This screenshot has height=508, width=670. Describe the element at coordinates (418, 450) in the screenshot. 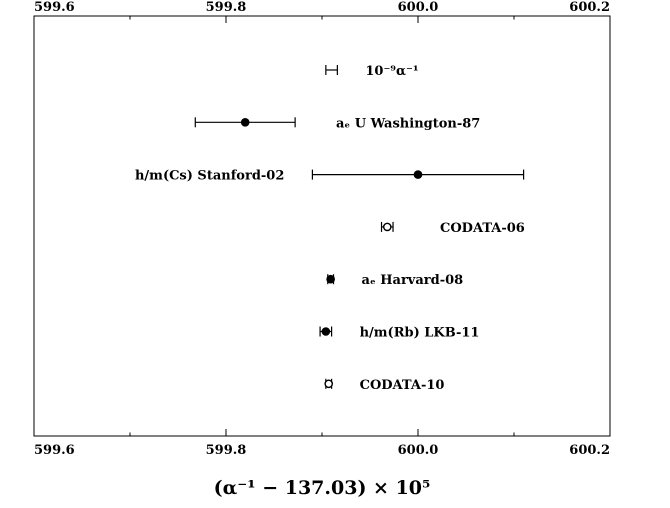

I see `x-tick-label-bottom: 600.0` at that location.